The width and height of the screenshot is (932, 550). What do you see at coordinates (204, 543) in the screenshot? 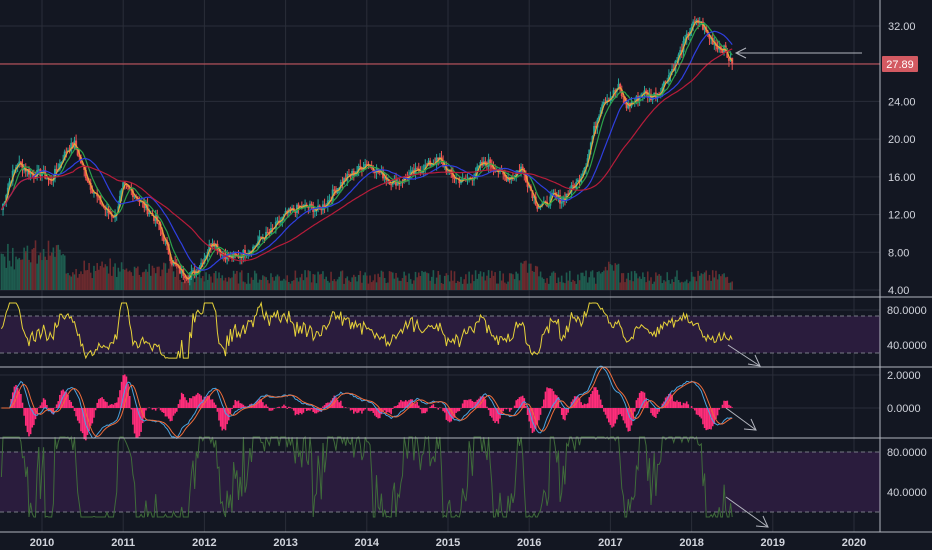
I see `year-tick-label: 2012` at bounding box center [204, 543].